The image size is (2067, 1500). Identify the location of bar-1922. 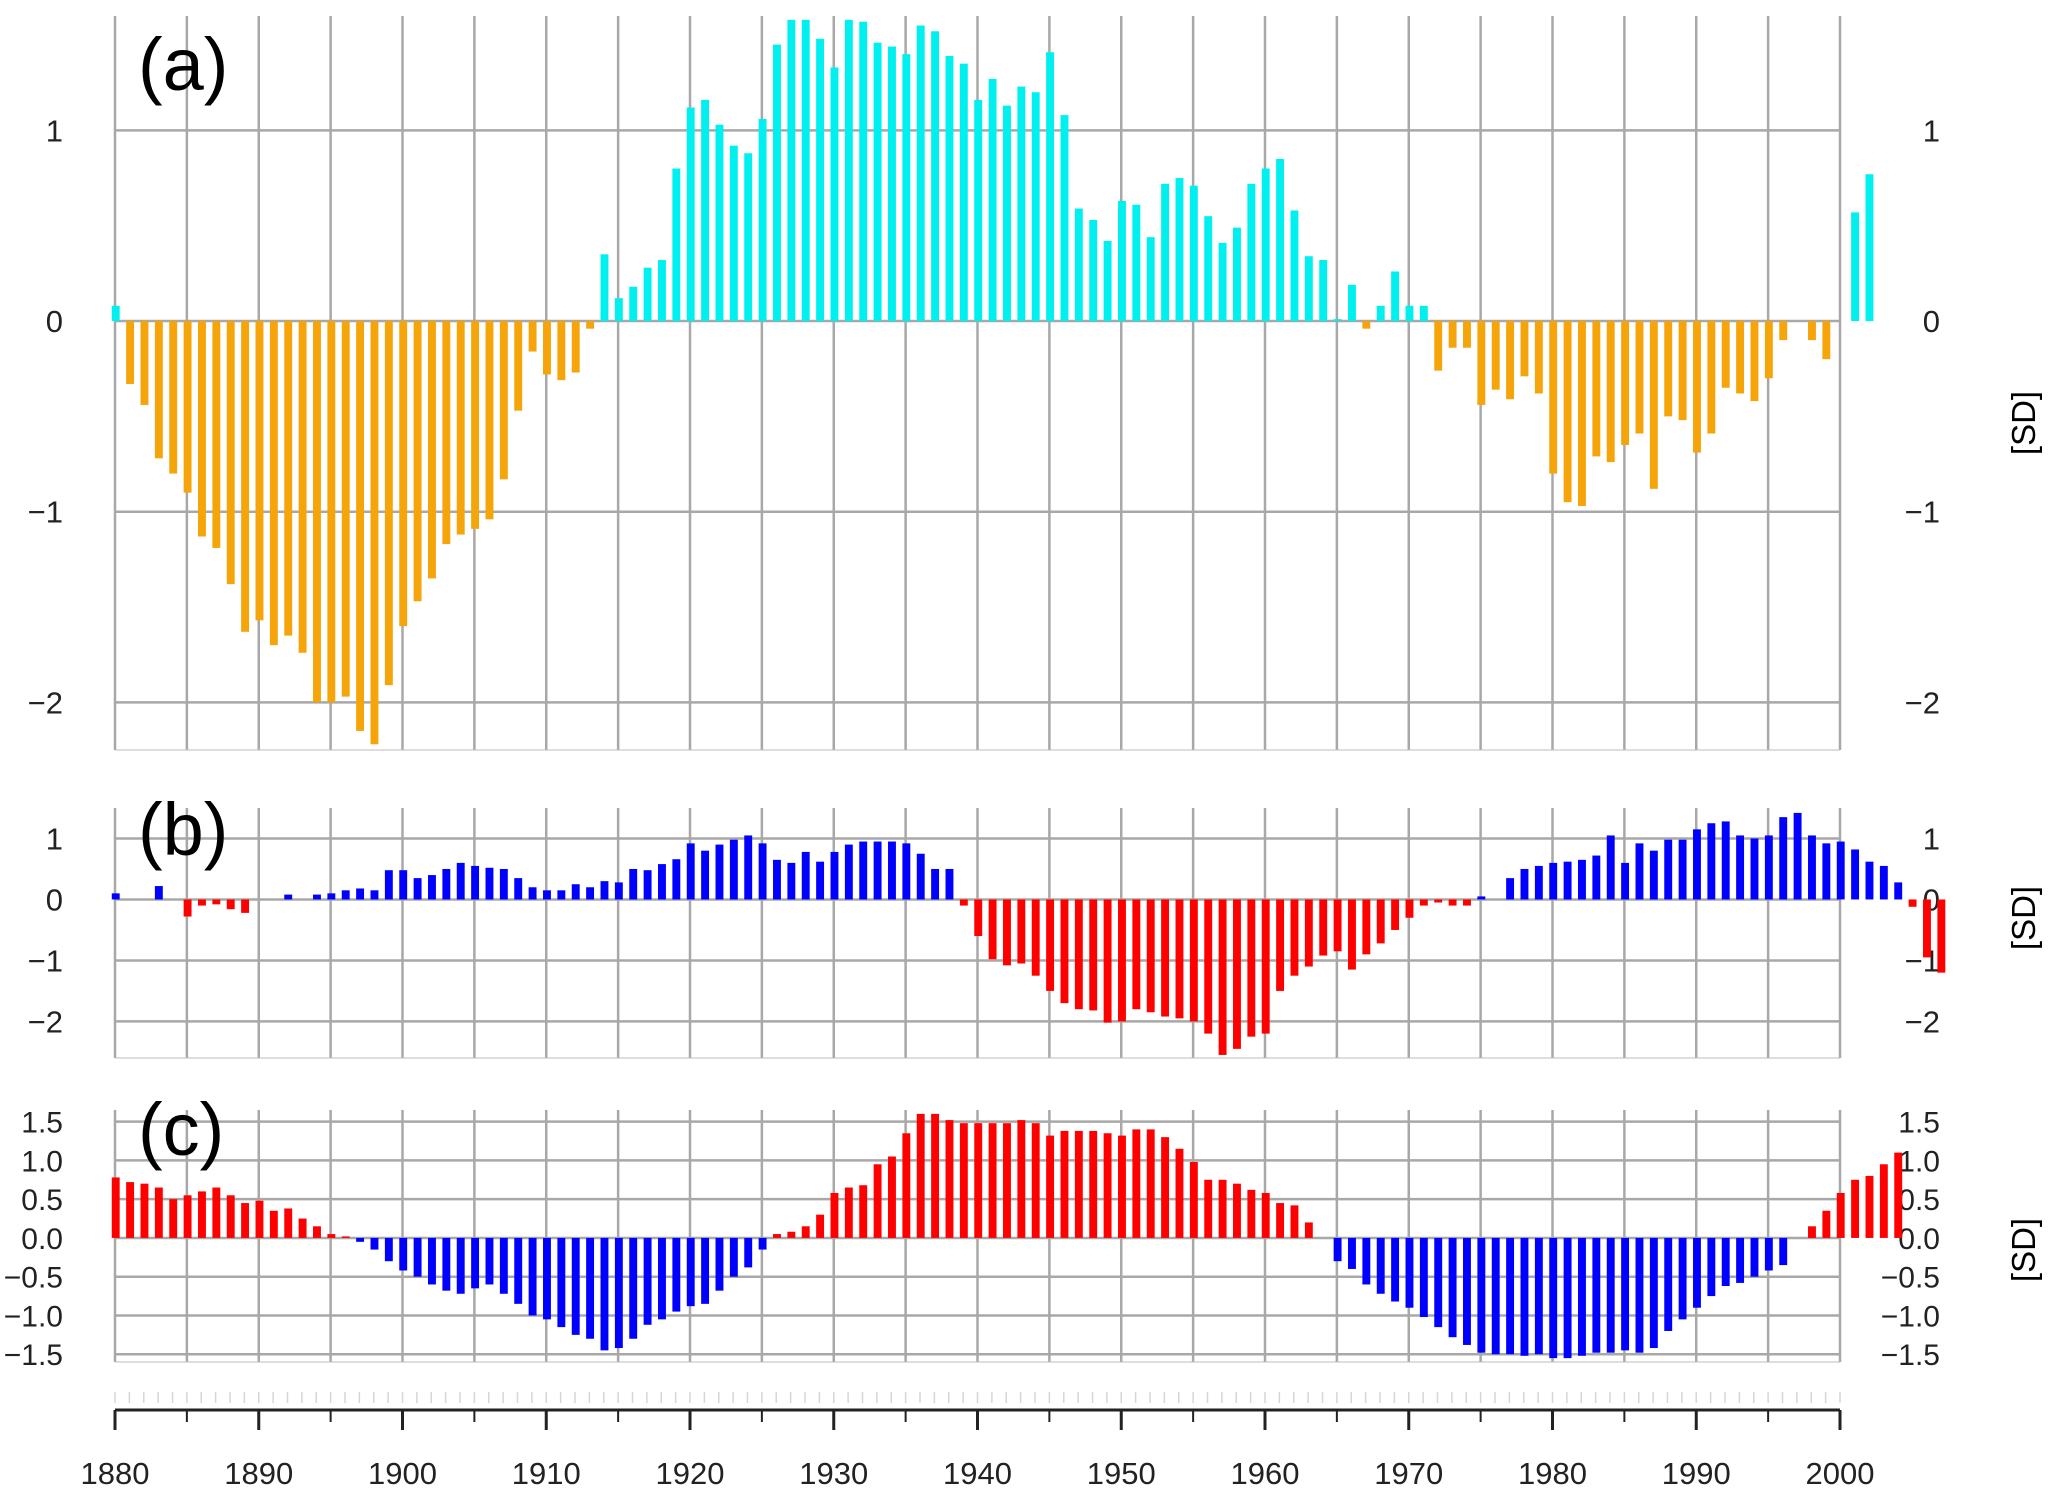
(719, 223).